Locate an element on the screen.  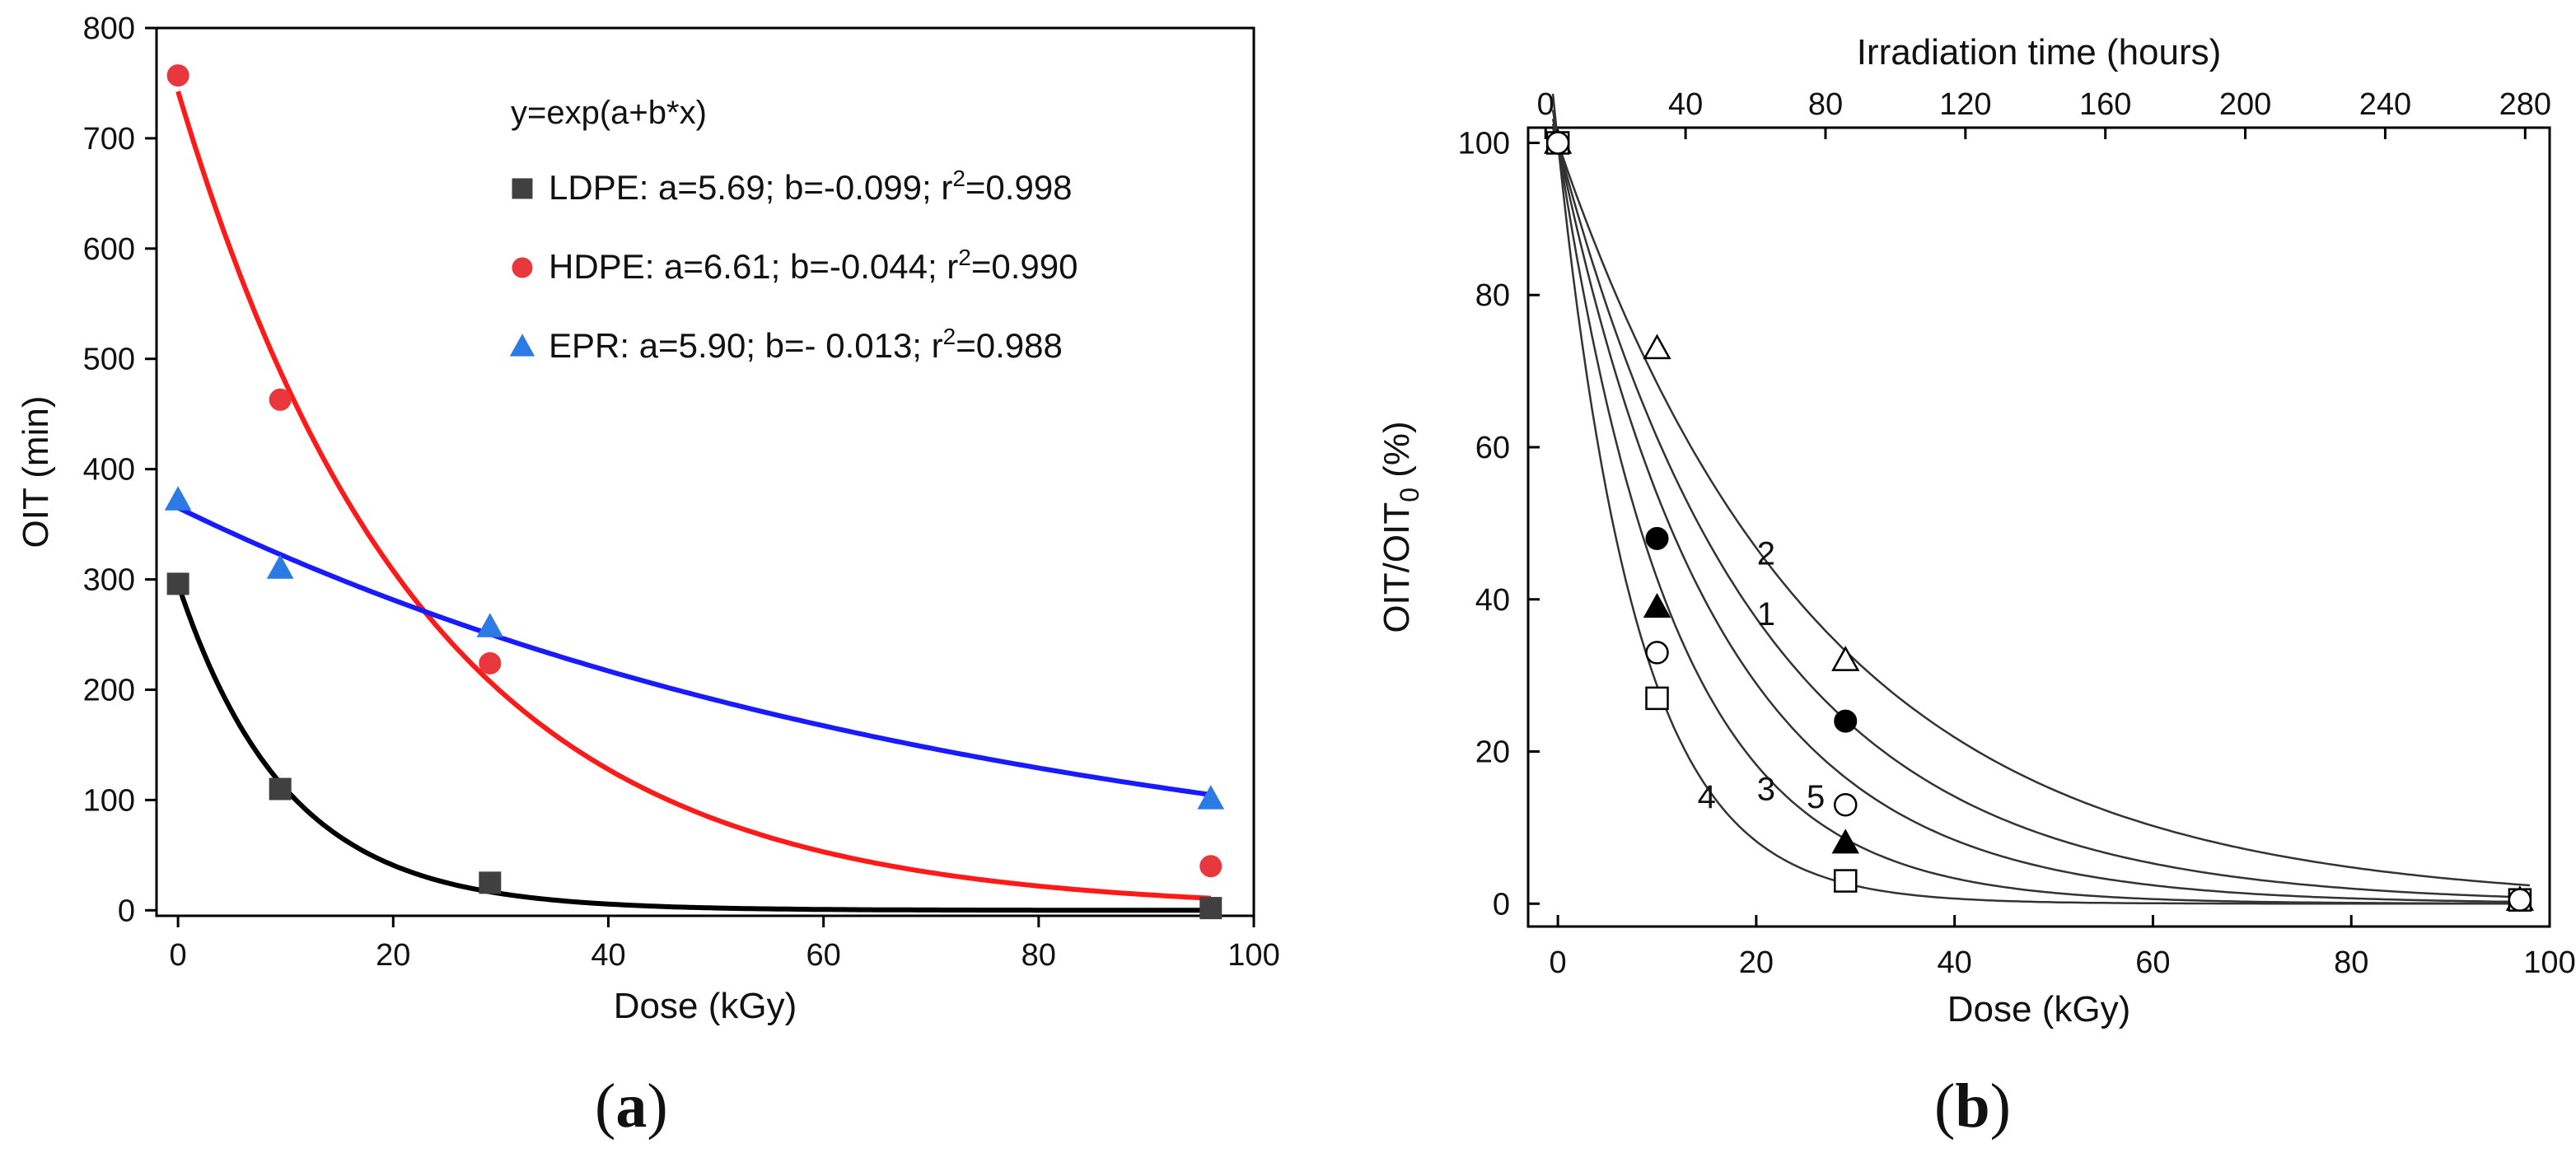
y-tick-label: 200 is located at coordinates (109, 690).